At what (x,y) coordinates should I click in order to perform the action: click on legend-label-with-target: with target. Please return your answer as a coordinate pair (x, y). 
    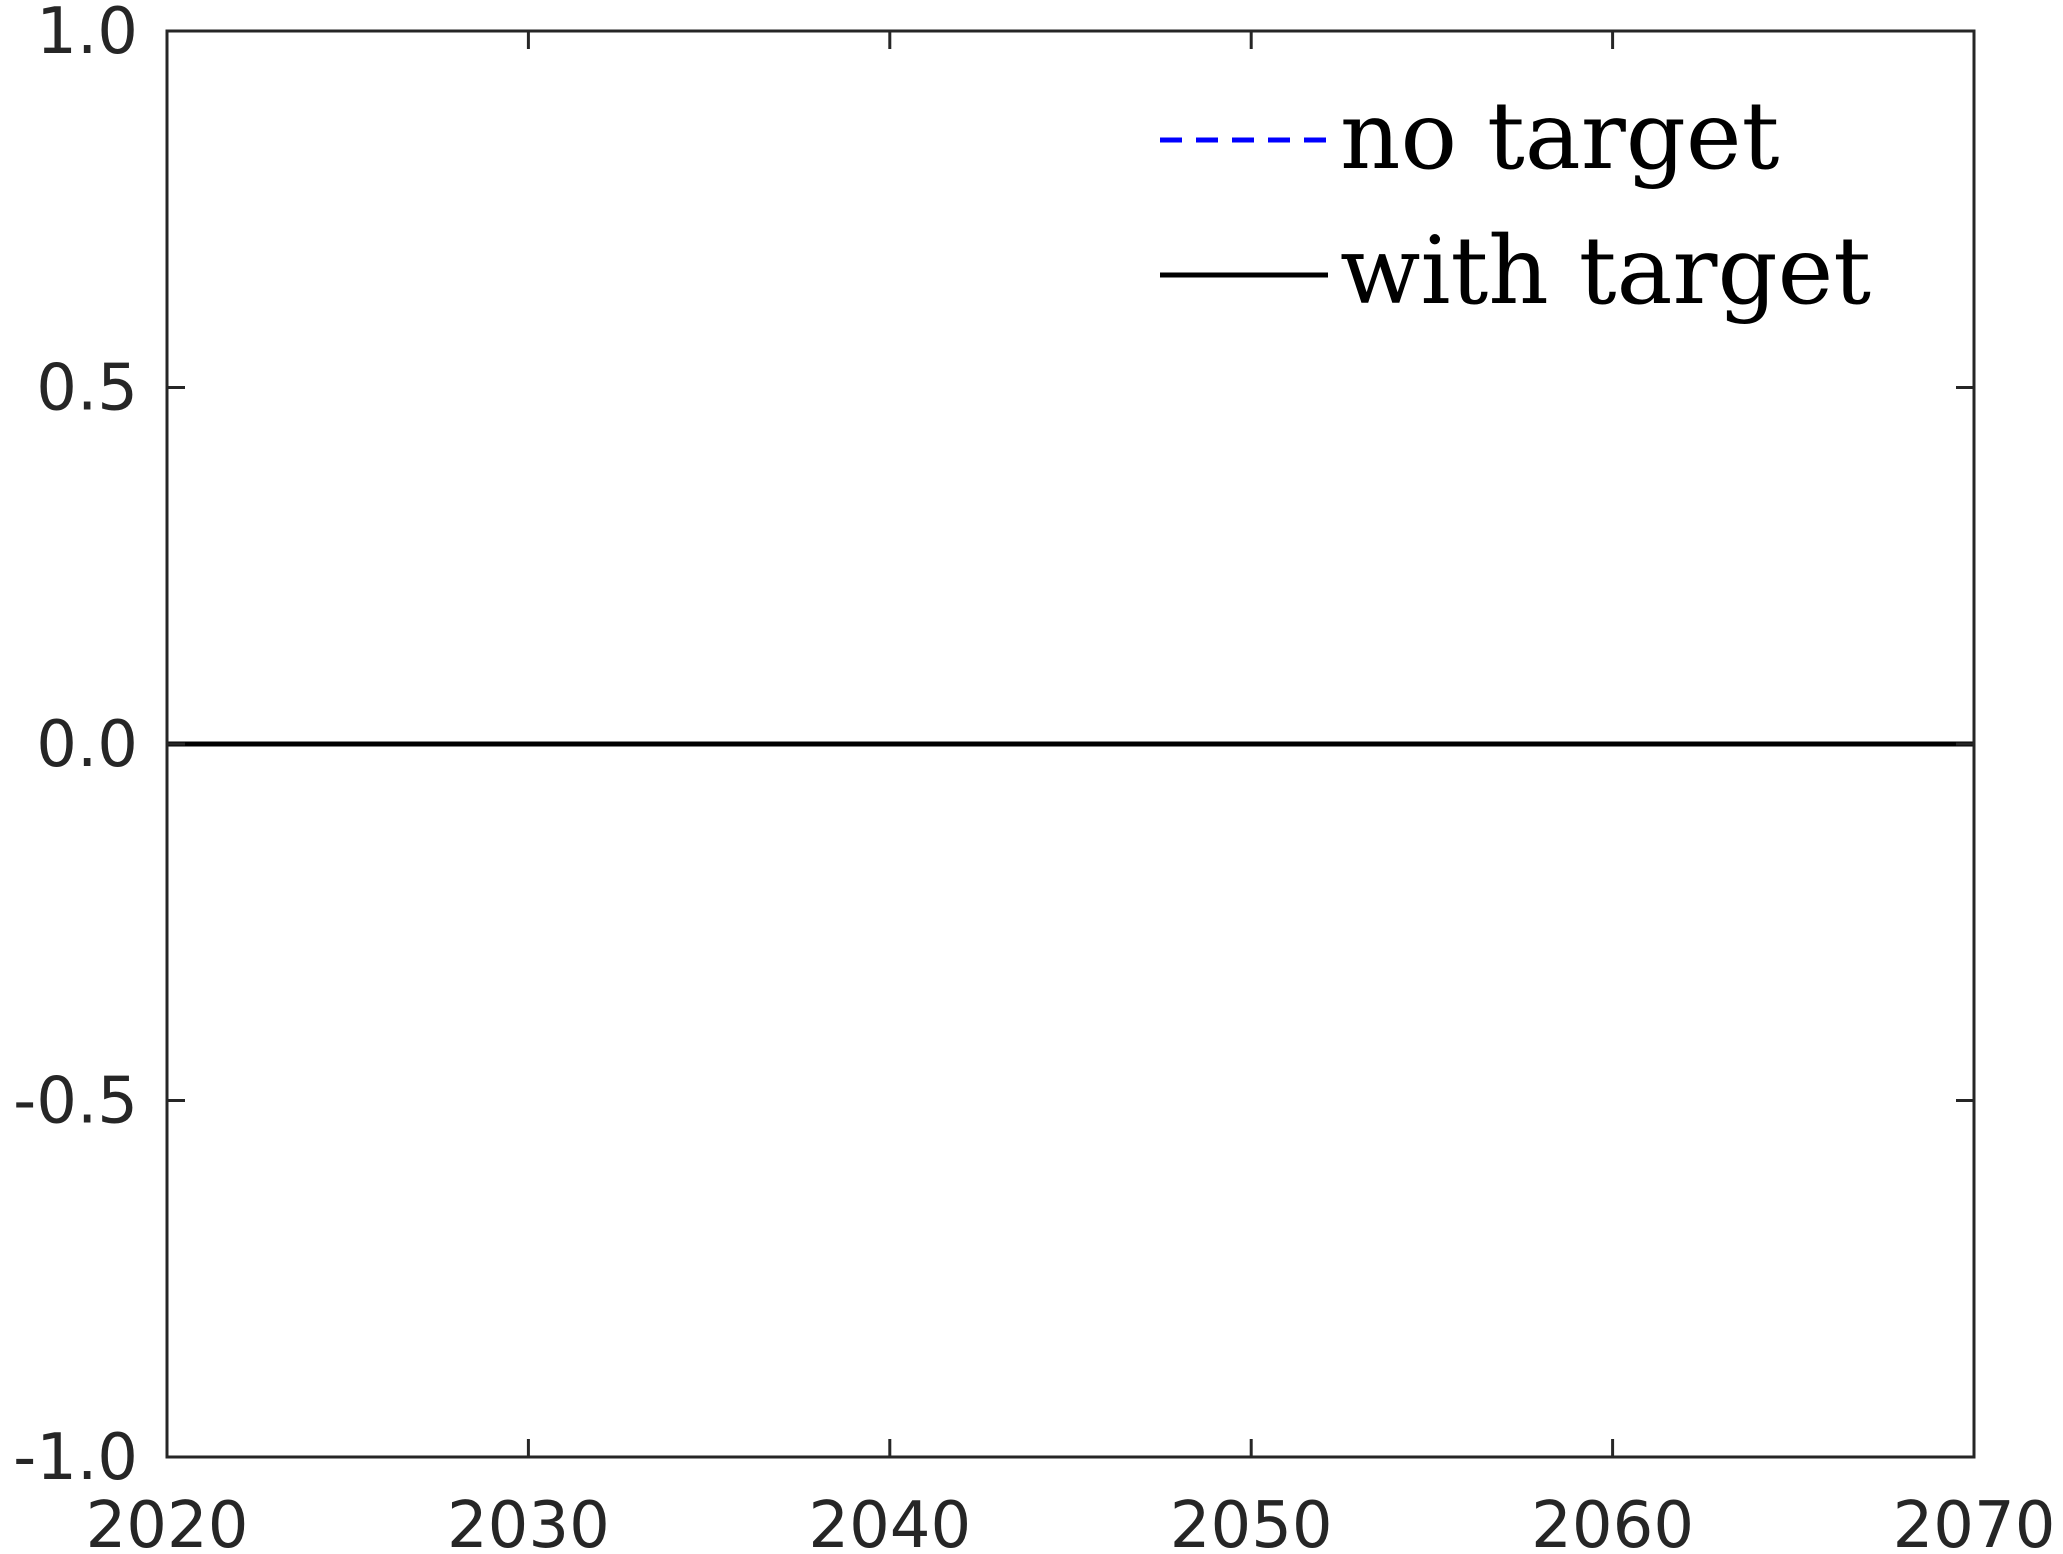
    Looking at the image, I should click on (1605, 271).